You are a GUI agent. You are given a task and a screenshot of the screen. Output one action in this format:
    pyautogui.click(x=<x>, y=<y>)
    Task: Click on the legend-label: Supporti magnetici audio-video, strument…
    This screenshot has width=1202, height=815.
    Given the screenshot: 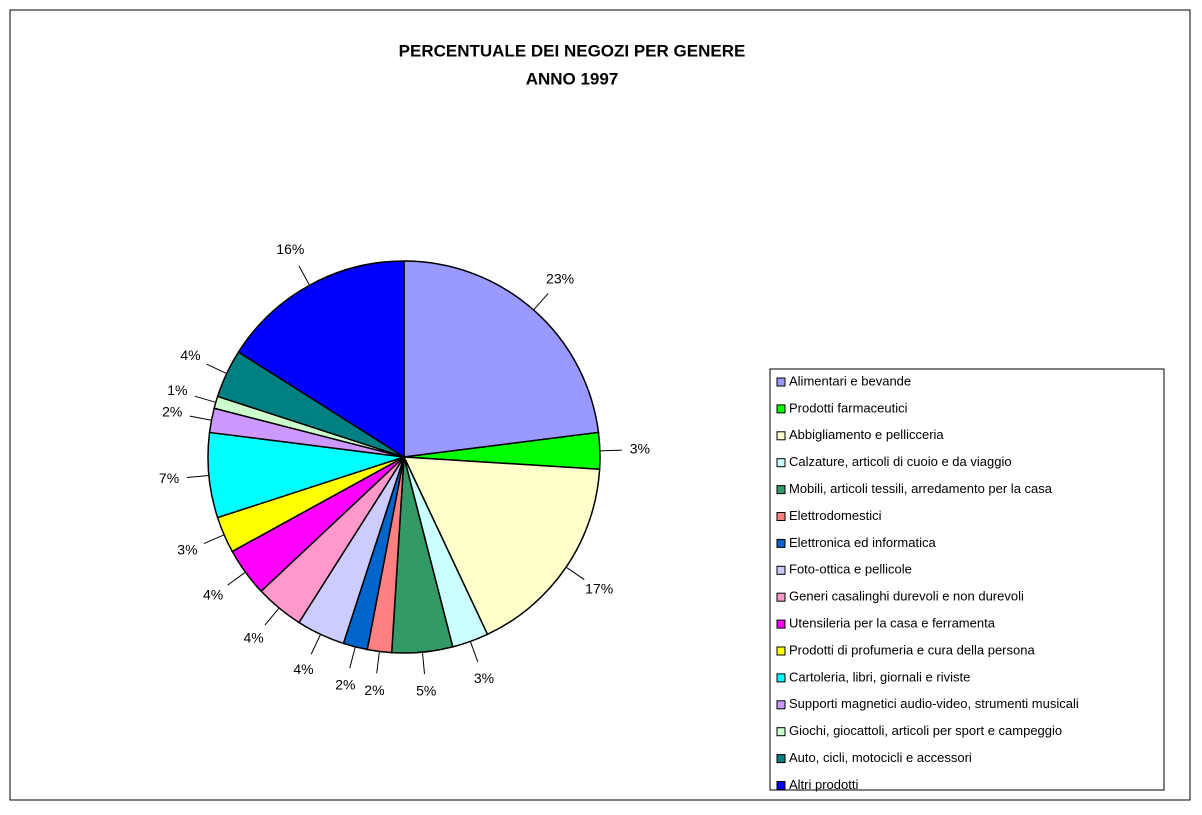 What is the action you would take?
    pyautogui.click(x=934, y=703)
    